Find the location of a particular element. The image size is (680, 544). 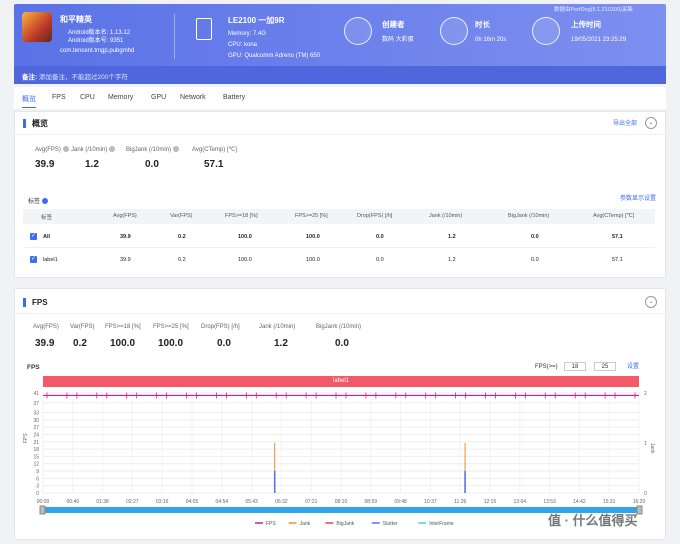

x-tick-label: 16:20 is located at coordinates (639, 502).